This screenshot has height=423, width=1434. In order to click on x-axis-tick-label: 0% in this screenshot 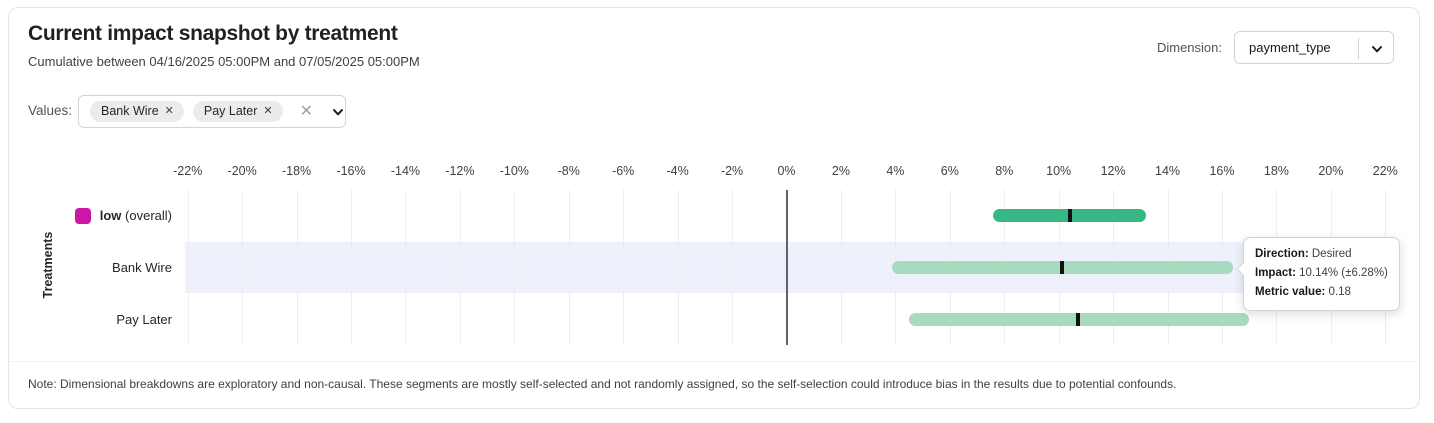, I will do `click(786, 171)`.